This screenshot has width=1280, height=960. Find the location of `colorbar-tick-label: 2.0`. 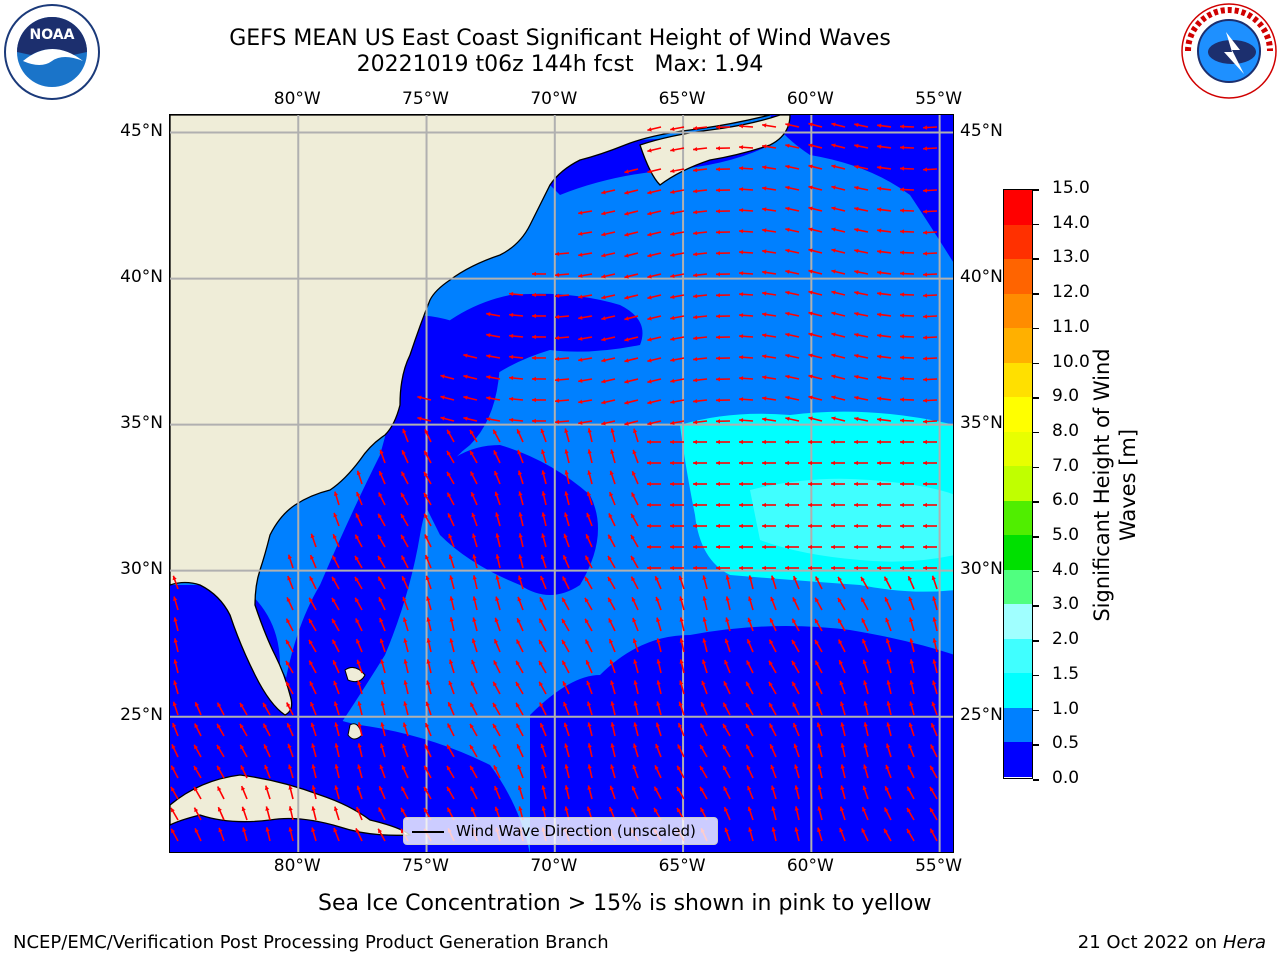

colorbar-tick-label: 2.0 is located at coordinates (1066, 639).